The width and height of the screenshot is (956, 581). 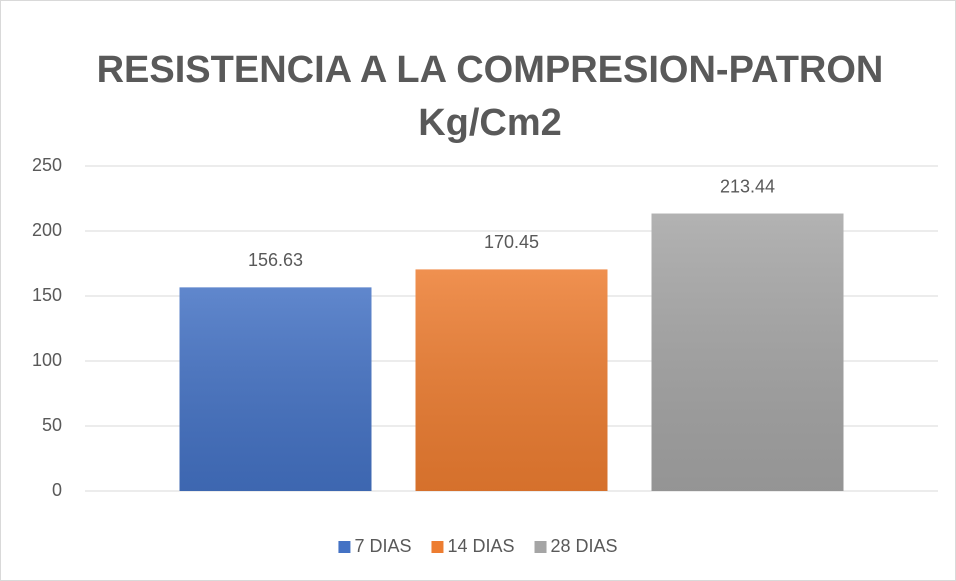 What do you see at coordinates (490, 123) in the screenshot?
I see `chart-title: Kg/Cm2` at bounding box center [490, 123].